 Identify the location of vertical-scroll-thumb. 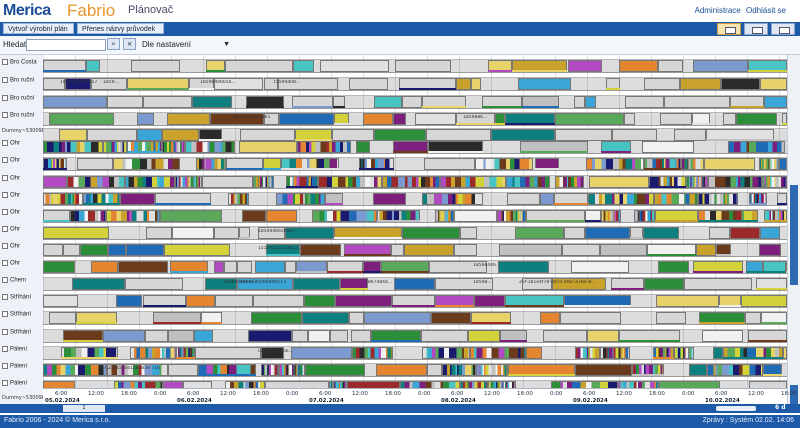
(794, 235).